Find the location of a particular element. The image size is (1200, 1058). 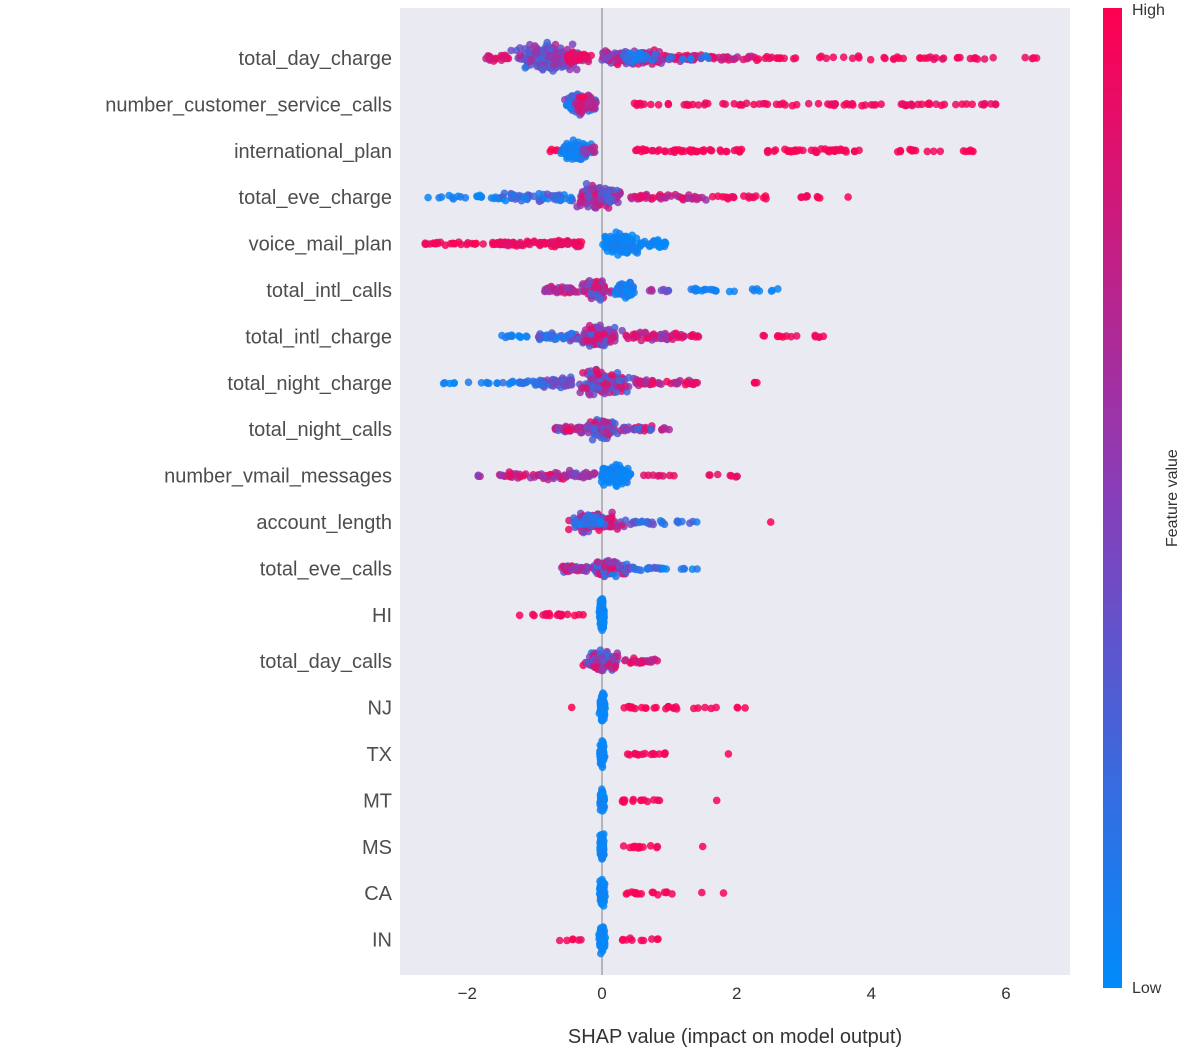

feature-label: TX is located at coordinates (379, 755).